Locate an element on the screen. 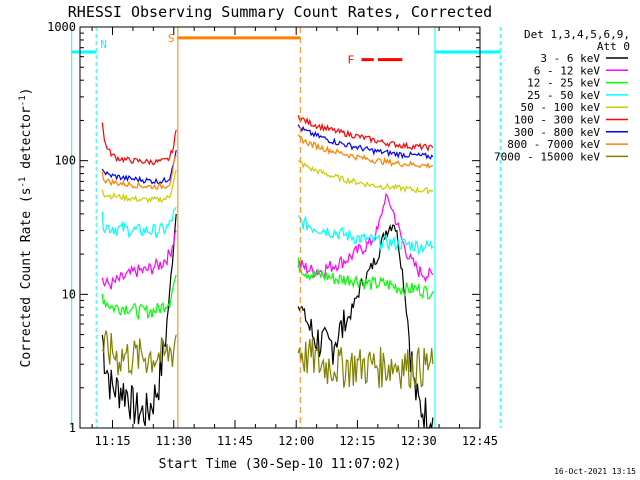  y-tick-label: 1 is located at coordinates (72, 428).